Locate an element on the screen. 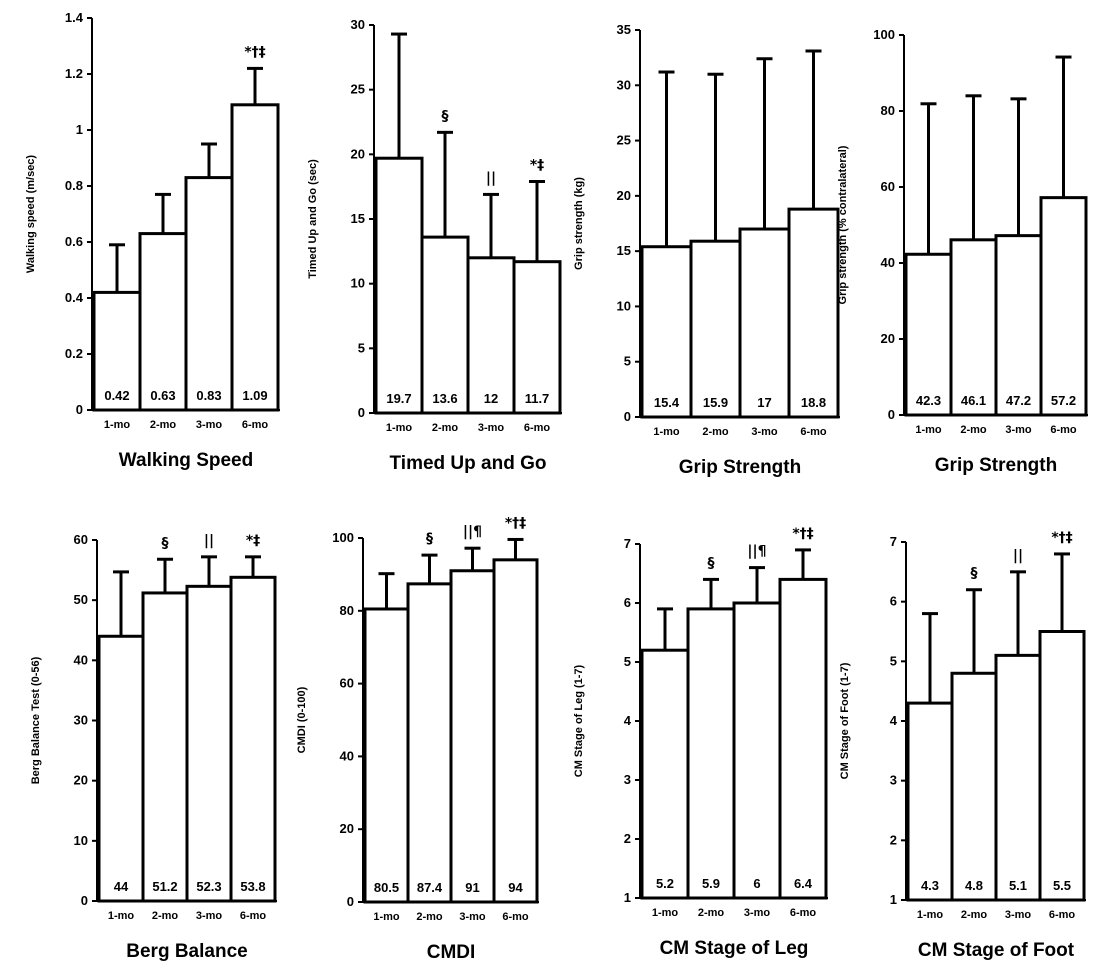  bar-value-label: 94 is located at coordinates (515, 887).